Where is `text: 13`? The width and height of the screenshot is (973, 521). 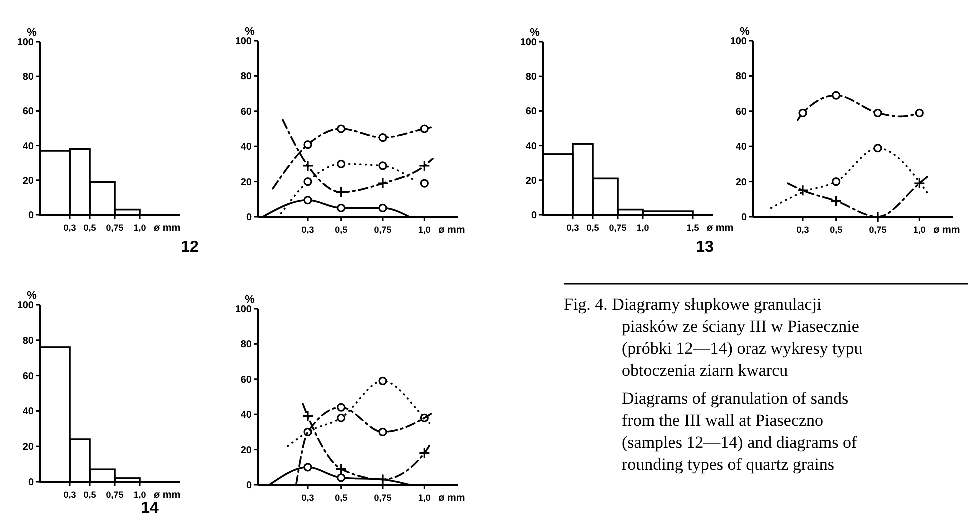
text: 13 is located at coordinates (705, 247).